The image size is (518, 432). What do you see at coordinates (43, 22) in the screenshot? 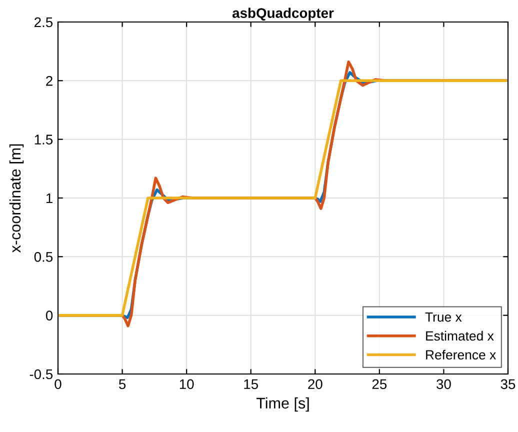
I see `y-tick-label: 2.5` at bounding box center [43, 22].